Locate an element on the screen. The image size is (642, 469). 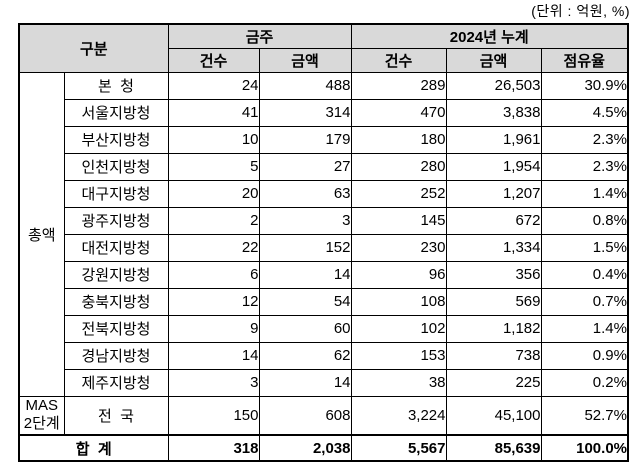
region-name: 전북지방청 is located at coordinates (116, 328).